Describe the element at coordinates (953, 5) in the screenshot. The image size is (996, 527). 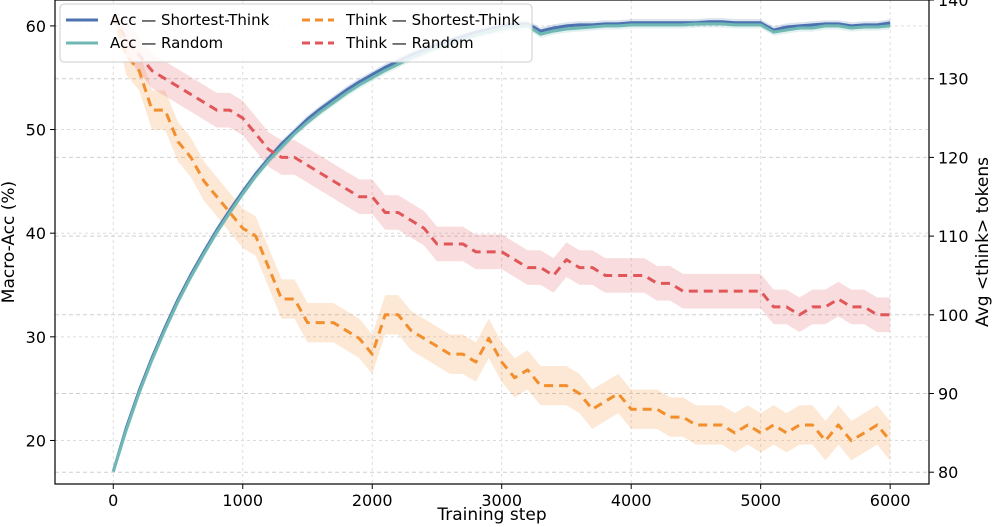
I see `yr-tick-label-140: 140` at that location.